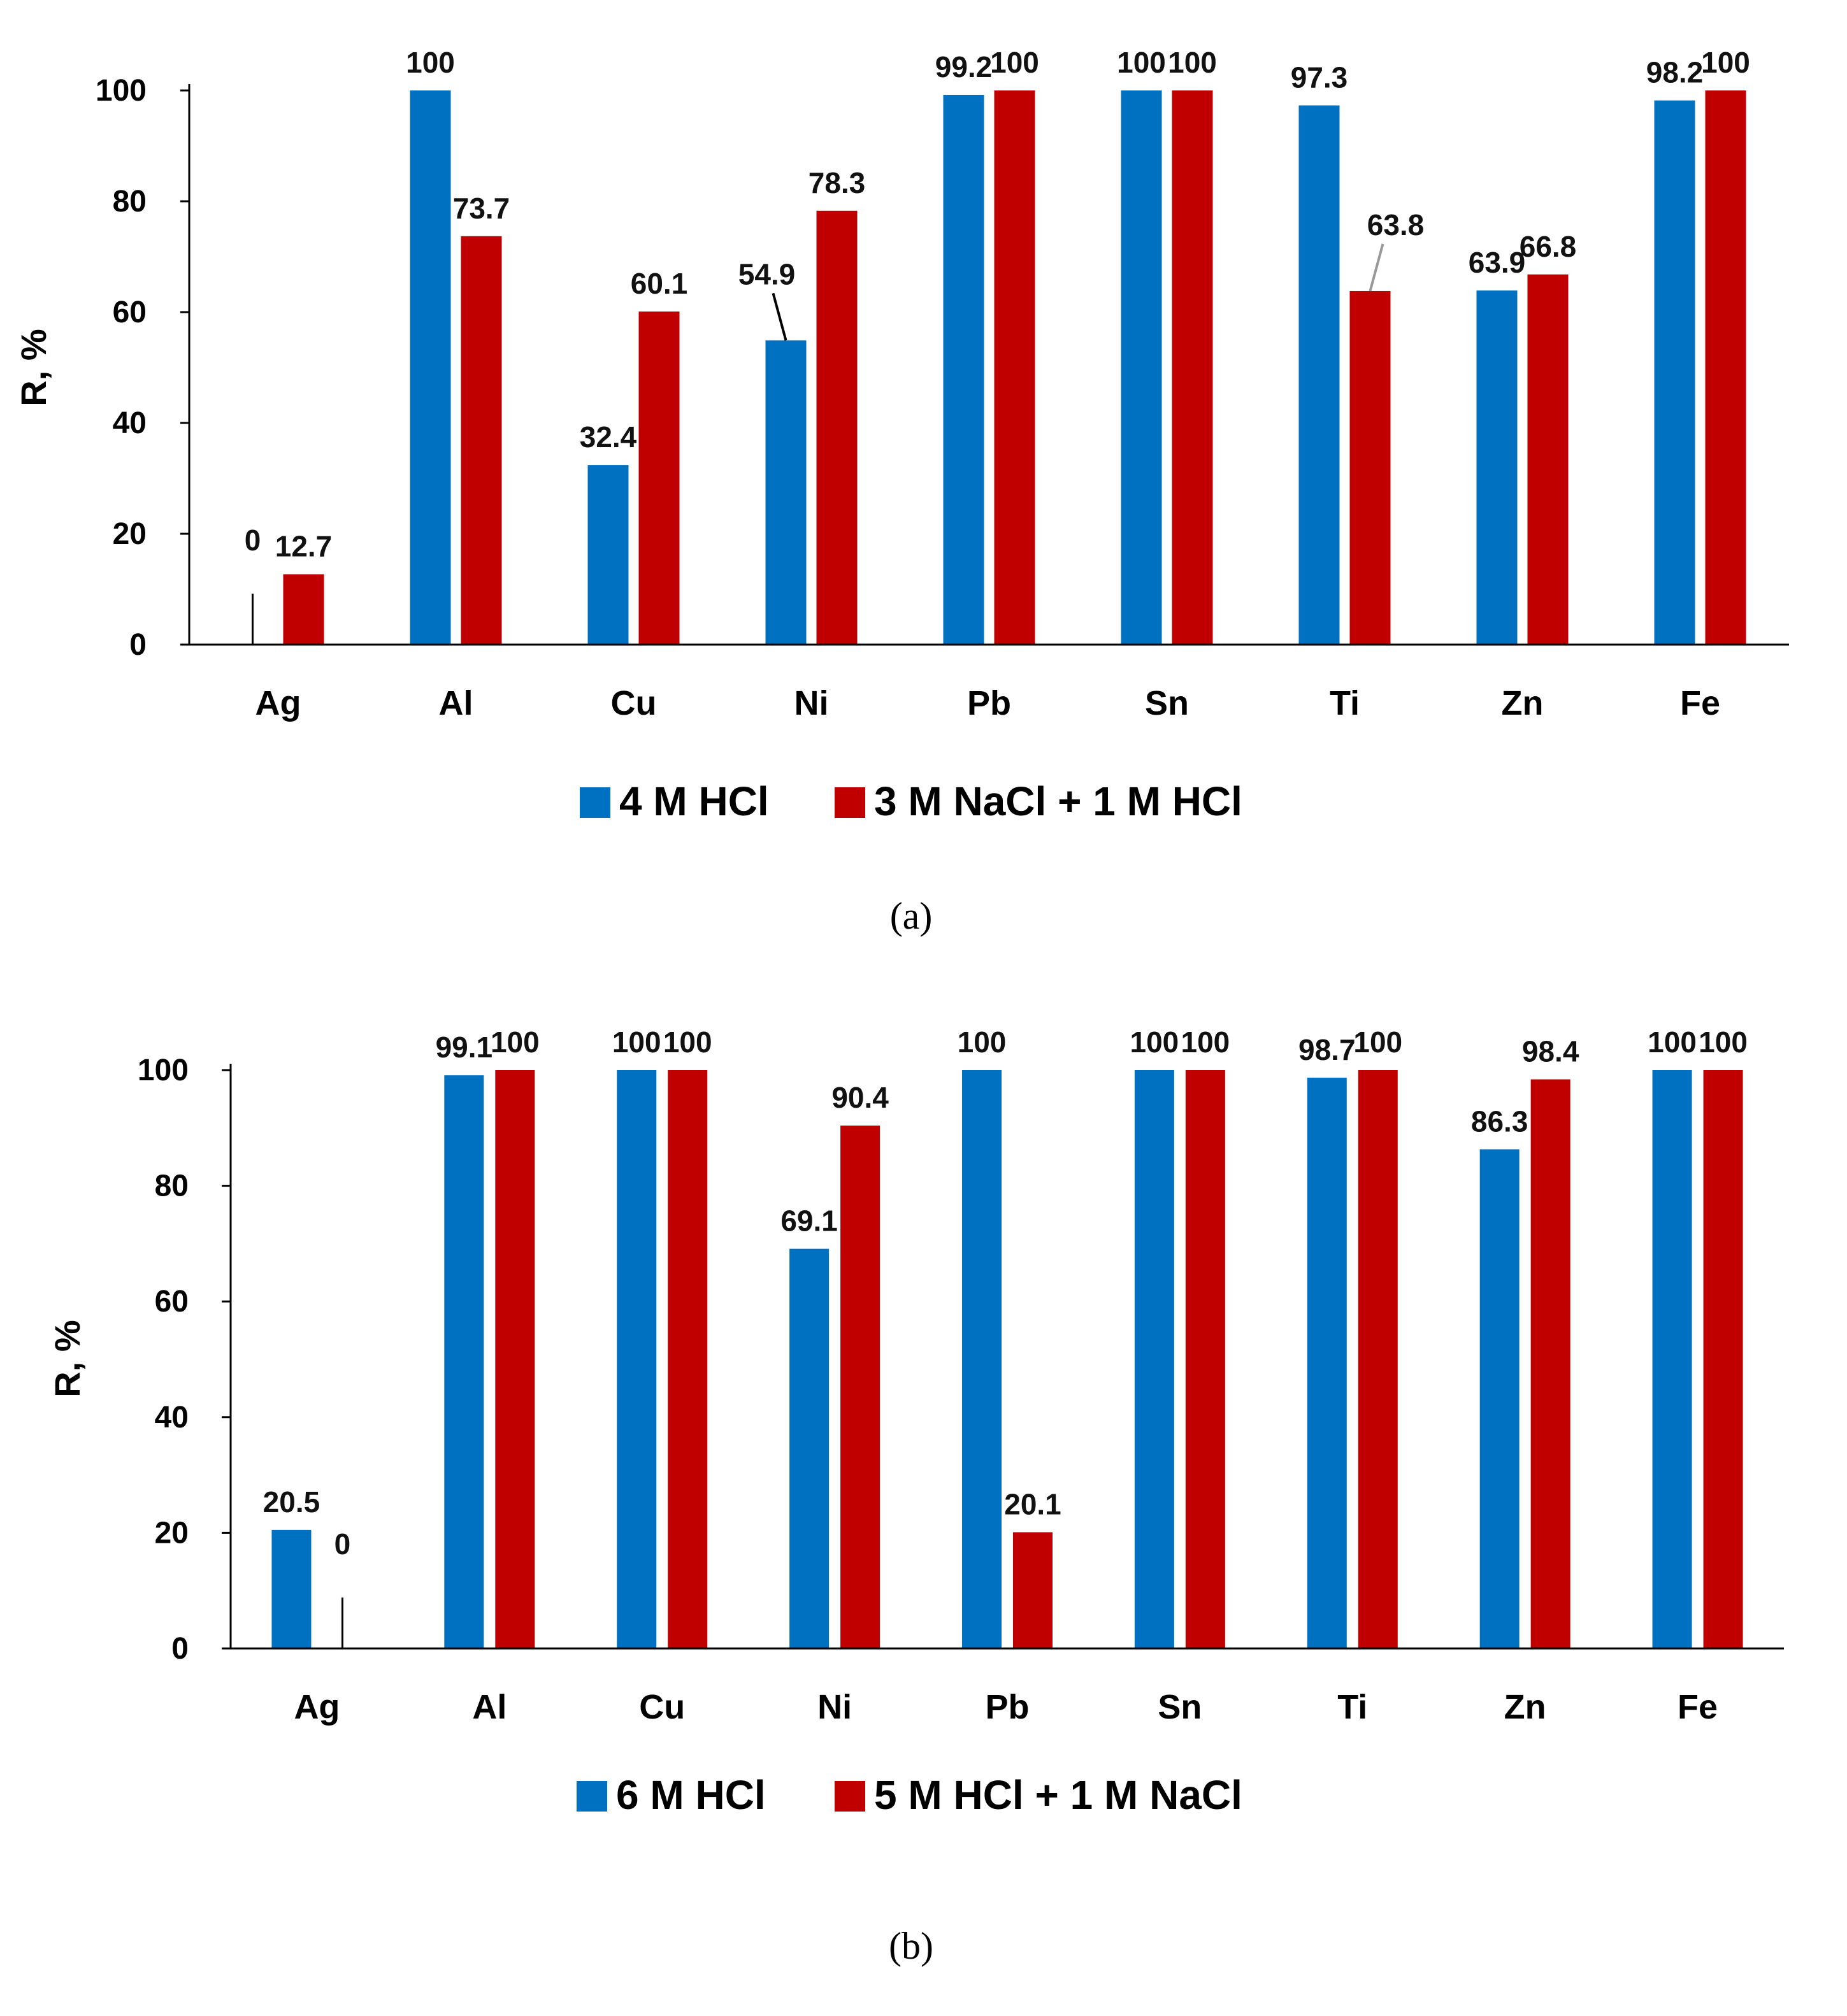  What do you see at coordinates (291, 1502) in the screenshot?
I see `data-label: 20.5` at bounding box center [291, 1502].